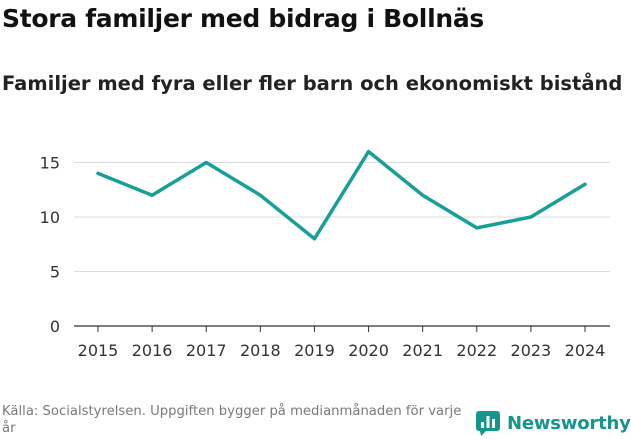 The height and width of the screenshot is (439, 631). I want to click on brand-name: Newsworthy, so click(569, 423).